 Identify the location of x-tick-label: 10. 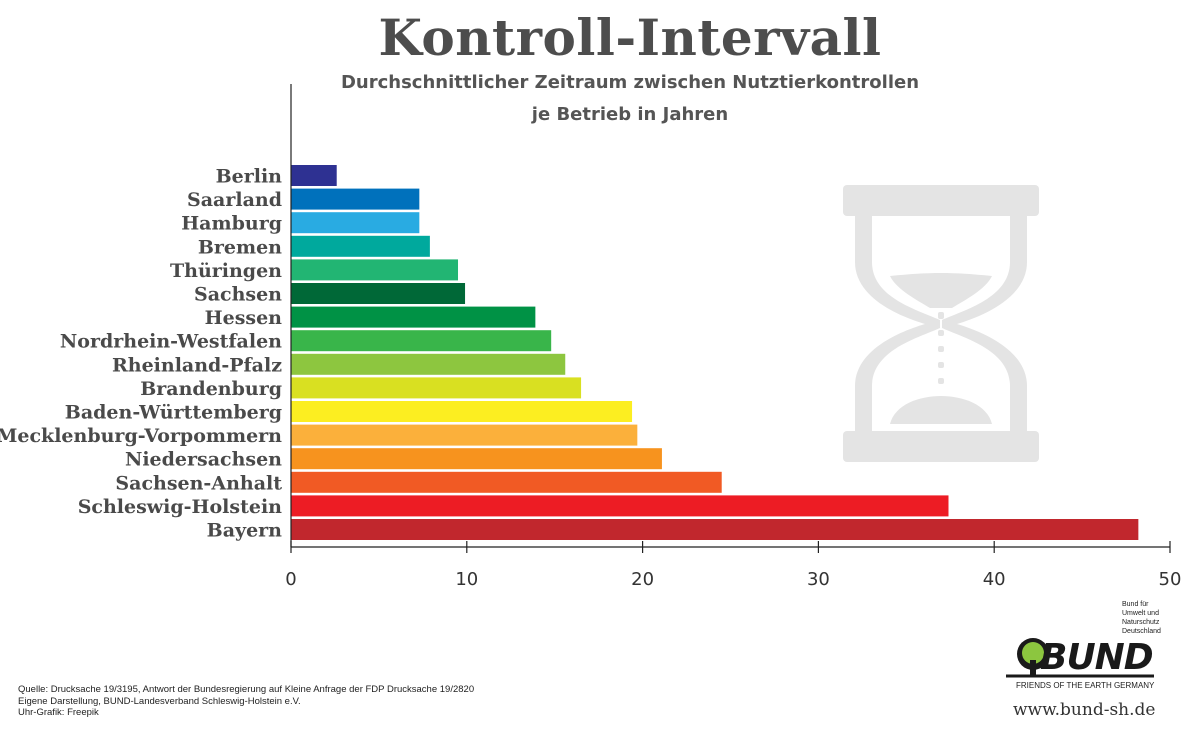
(466, 579).